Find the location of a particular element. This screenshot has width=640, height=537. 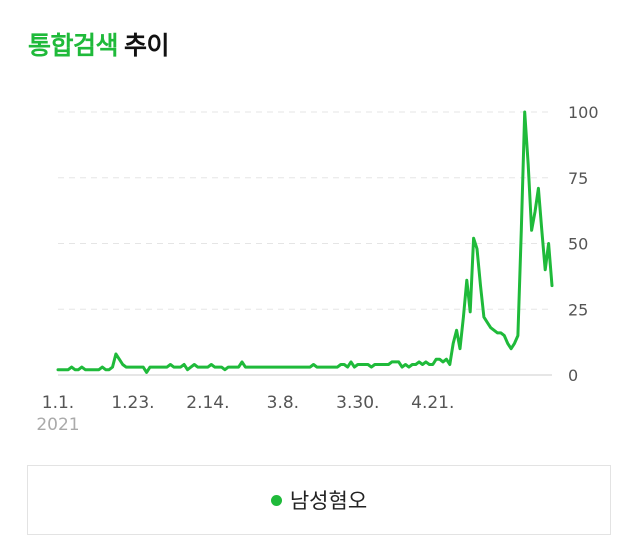

title-accent: 통합검색 is located at coordinates (73, 45).